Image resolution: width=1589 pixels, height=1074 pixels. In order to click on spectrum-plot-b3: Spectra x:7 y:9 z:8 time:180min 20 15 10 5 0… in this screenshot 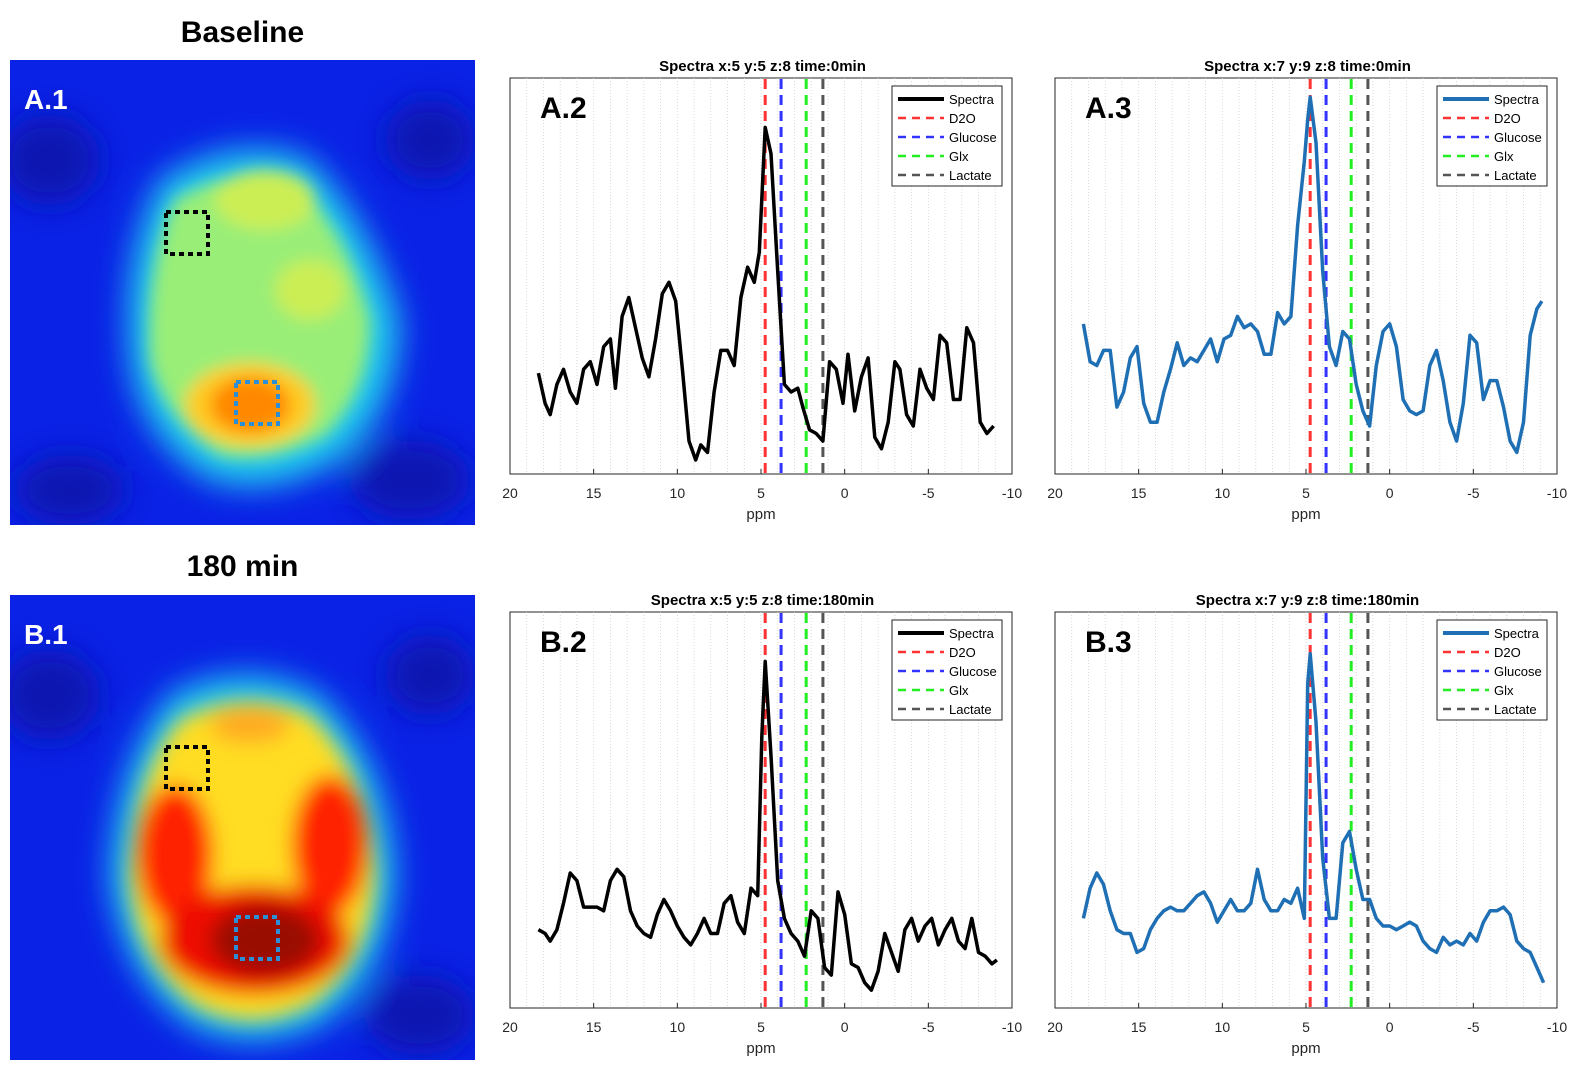, I will do `click(1307, 829)`.